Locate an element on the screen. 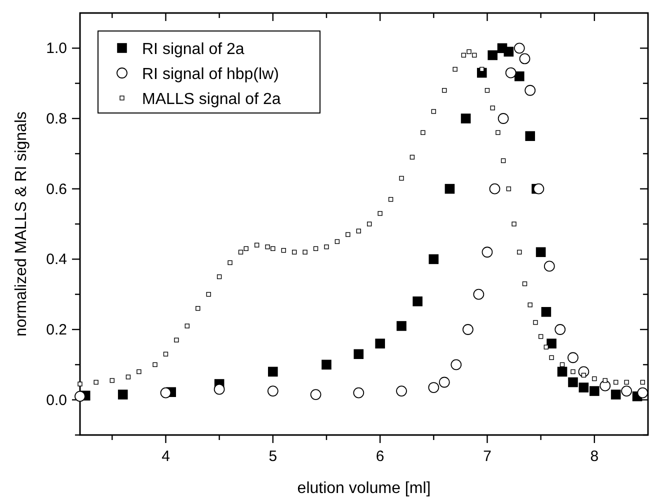 Image resolution: width=650 pixels, height=499 pixels. x-axis-title: elution volume [ml] is located at coordinates (364, 488).